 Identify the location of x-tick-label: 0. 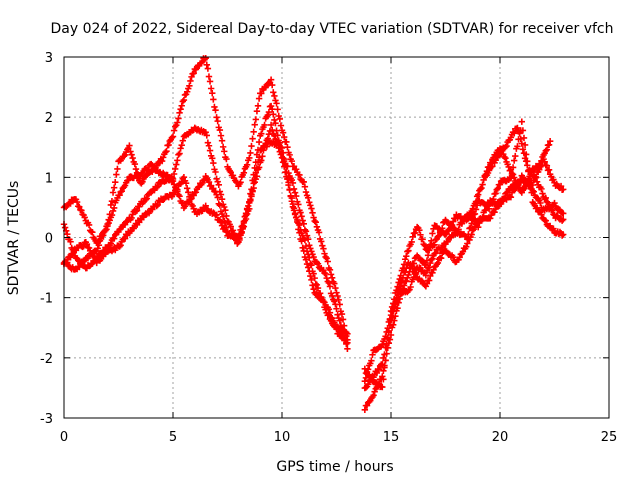
(64, 437).